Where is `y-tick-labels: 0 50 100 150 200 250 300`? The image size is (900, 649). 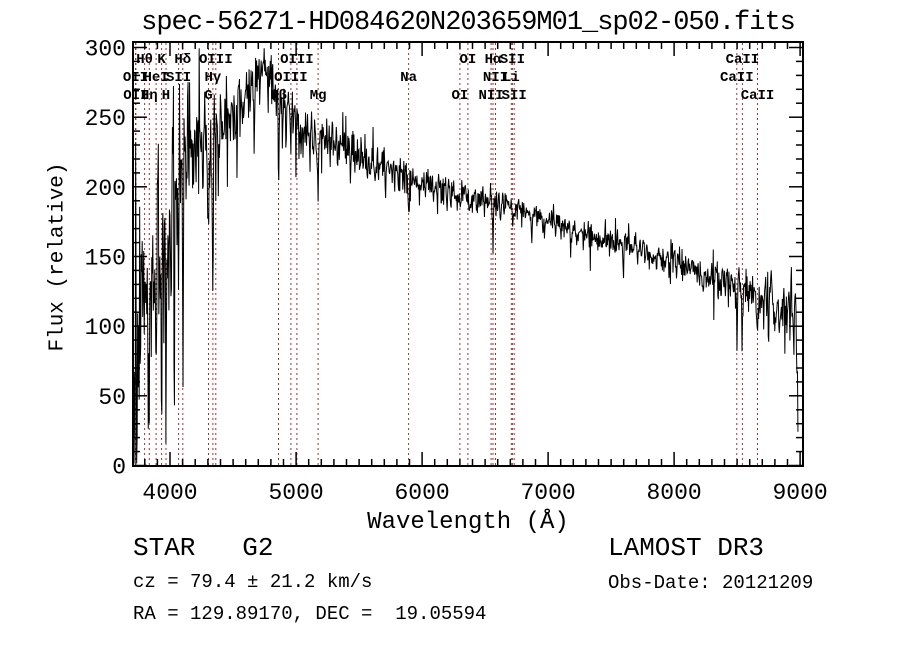
y-tick-labels: 0 50 100 150 200 250 300 is located at coordinates (105, 259).